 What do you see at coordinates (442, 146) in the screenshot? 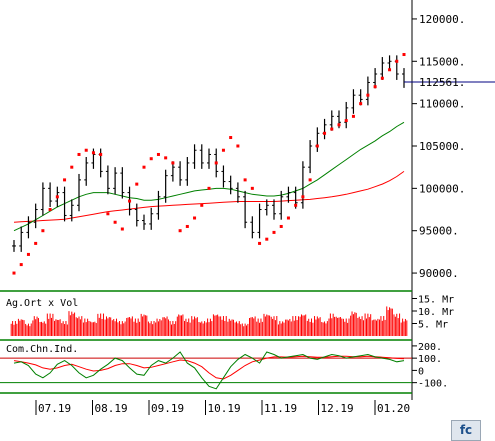
I see `price-tick-label-3: 105000.` at bounding box center [442, 146].